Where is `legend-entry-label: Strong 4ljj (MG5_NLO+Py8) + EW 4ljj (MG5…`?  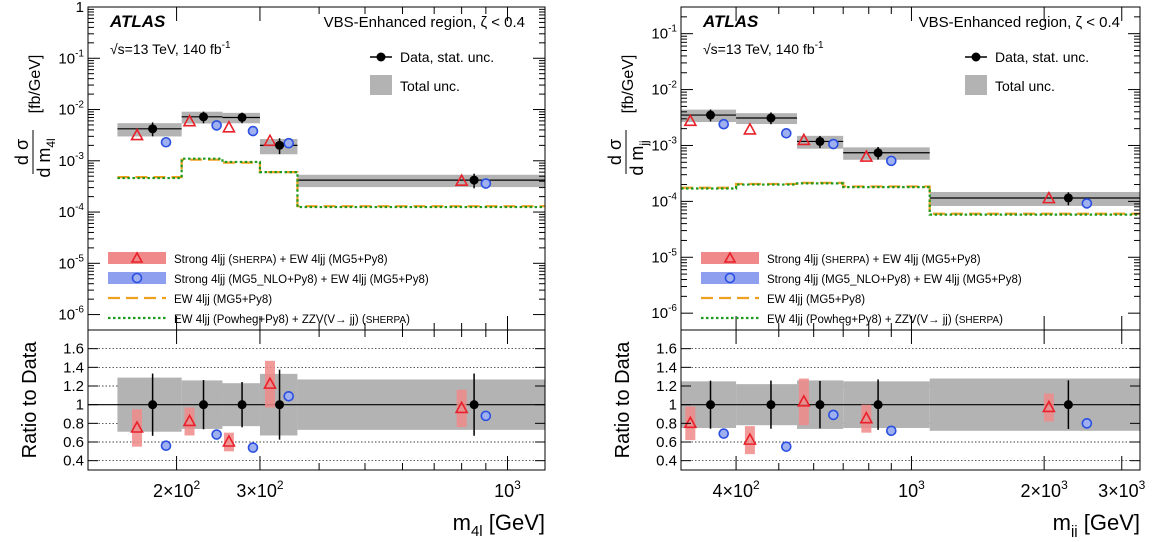 legend-entry-label: Strong 4ljj (MG5_NLO+Py8) + EW 4ljj (MG5… is located at coordinates (894, 280).